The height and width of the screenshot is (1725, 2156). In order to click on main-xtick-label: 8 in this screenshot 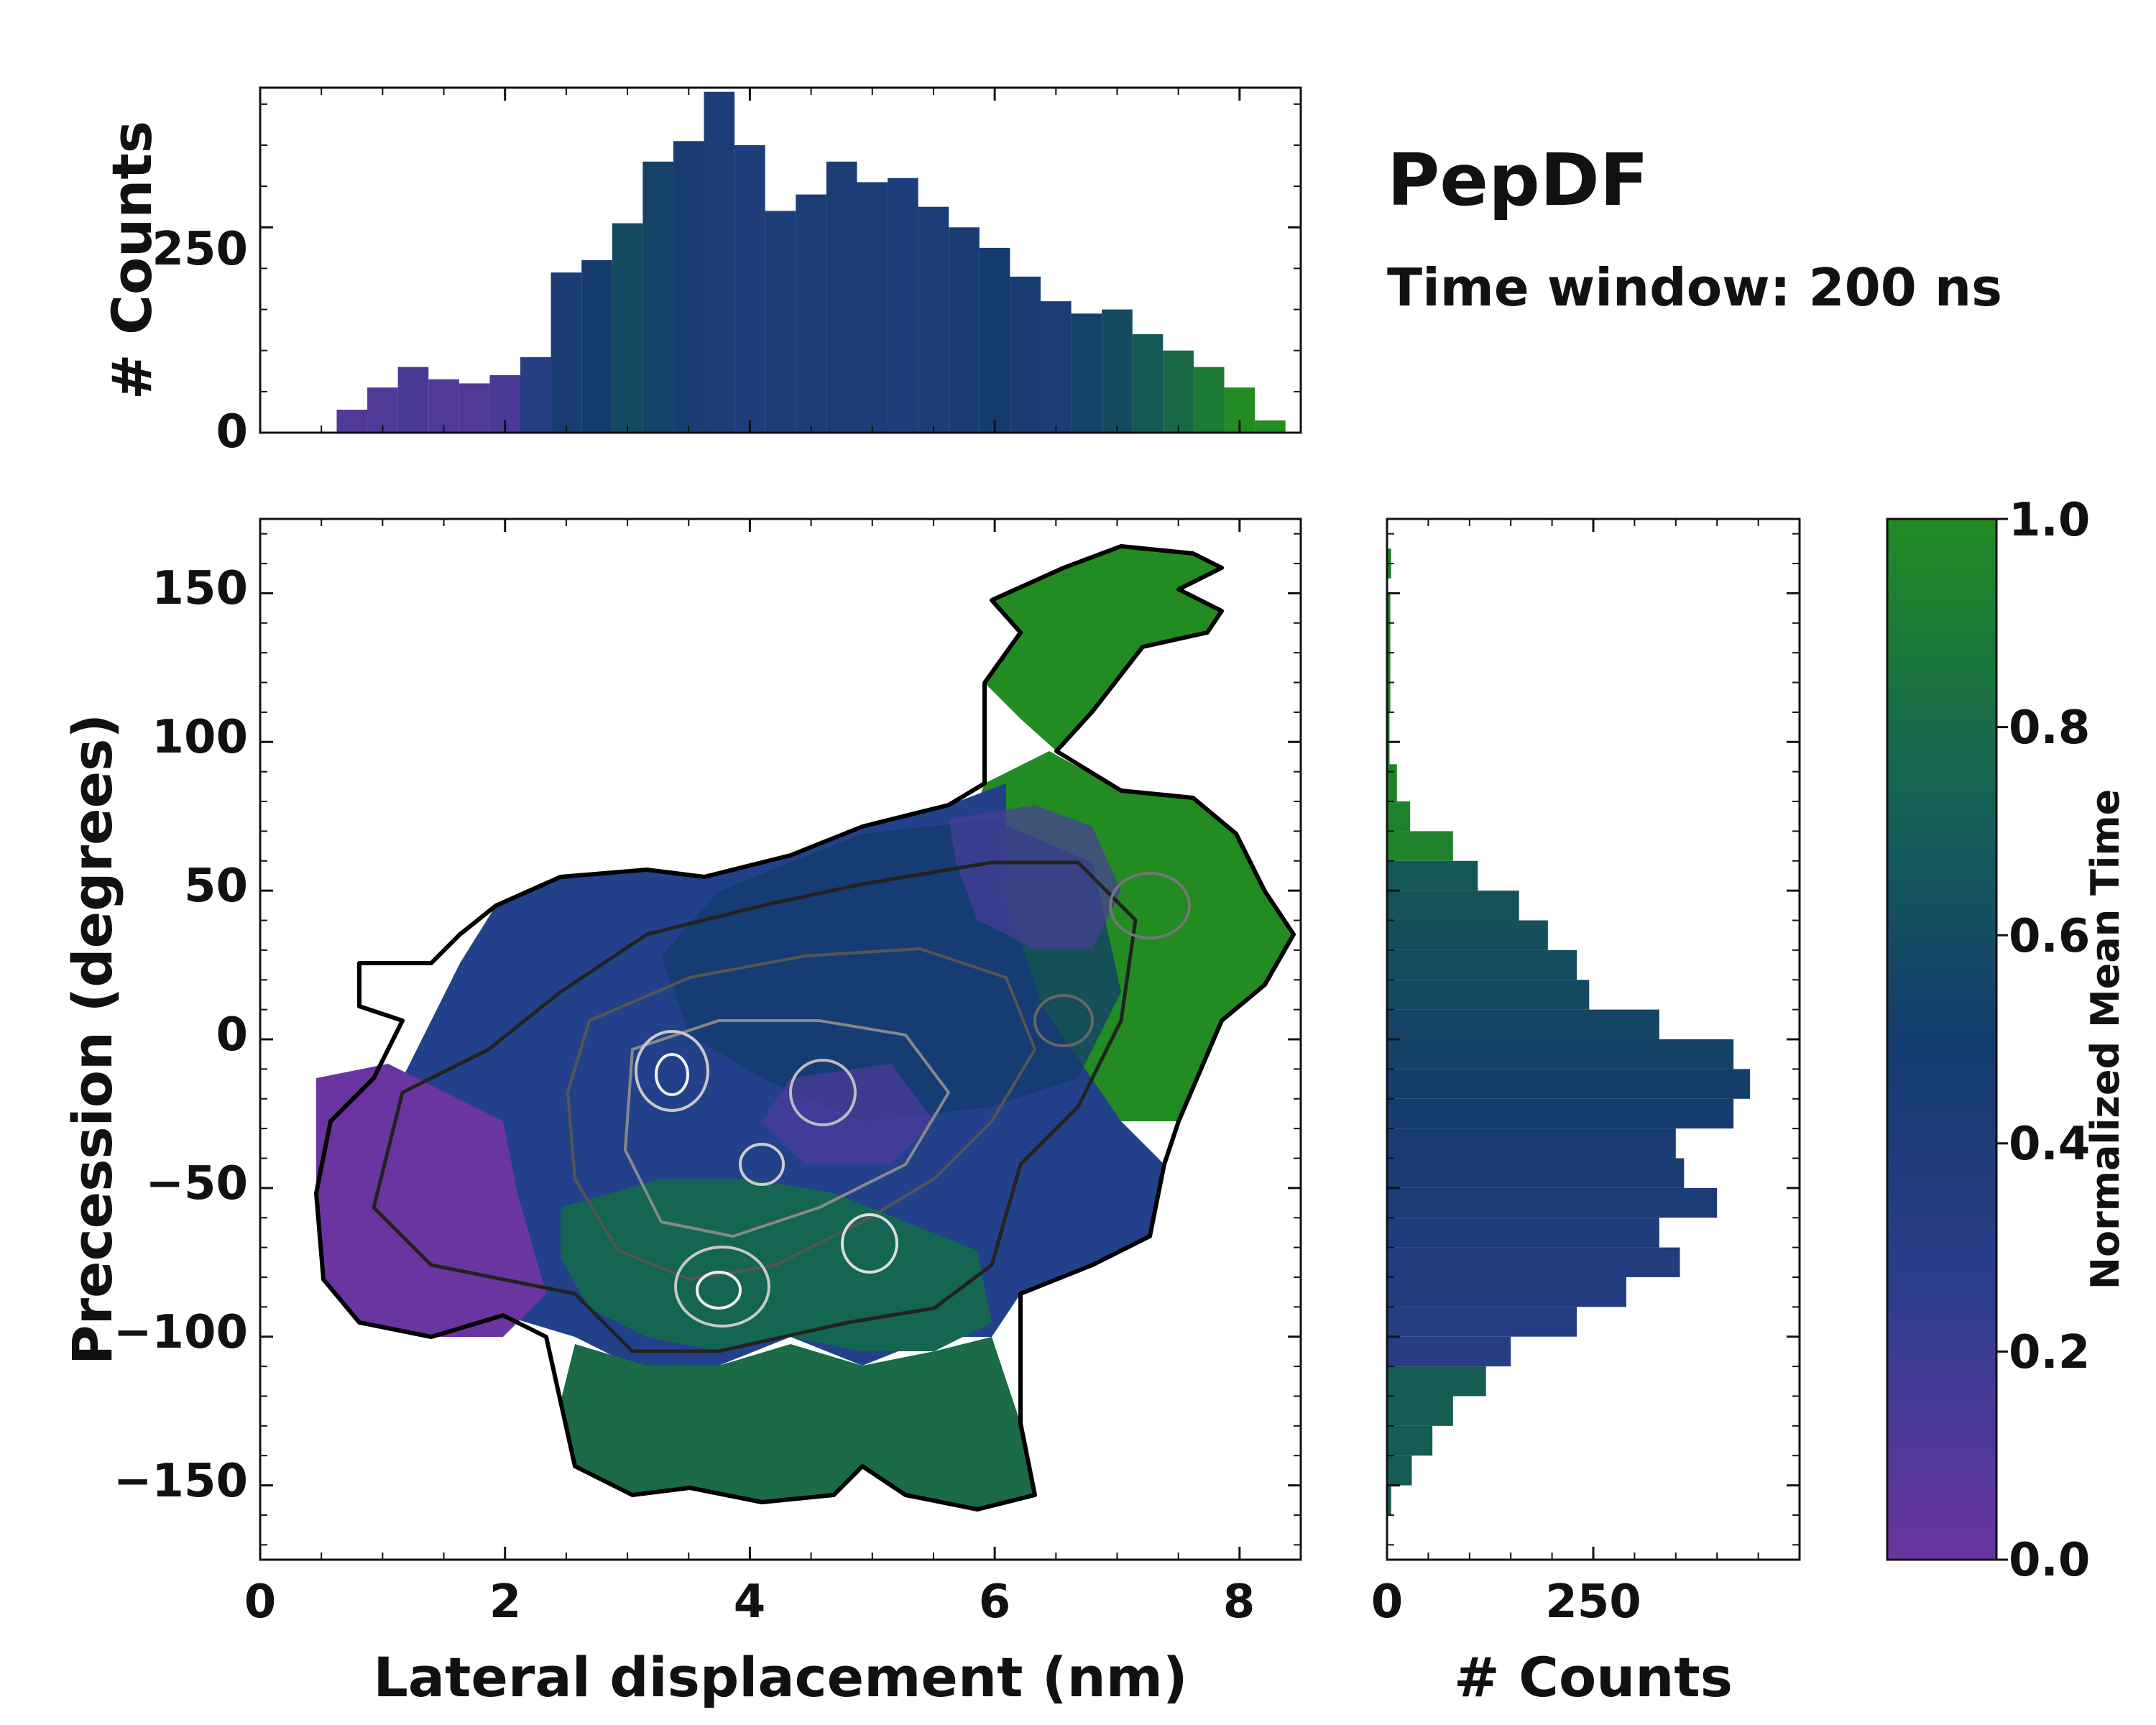, I will do `click(1239, 1602)`.